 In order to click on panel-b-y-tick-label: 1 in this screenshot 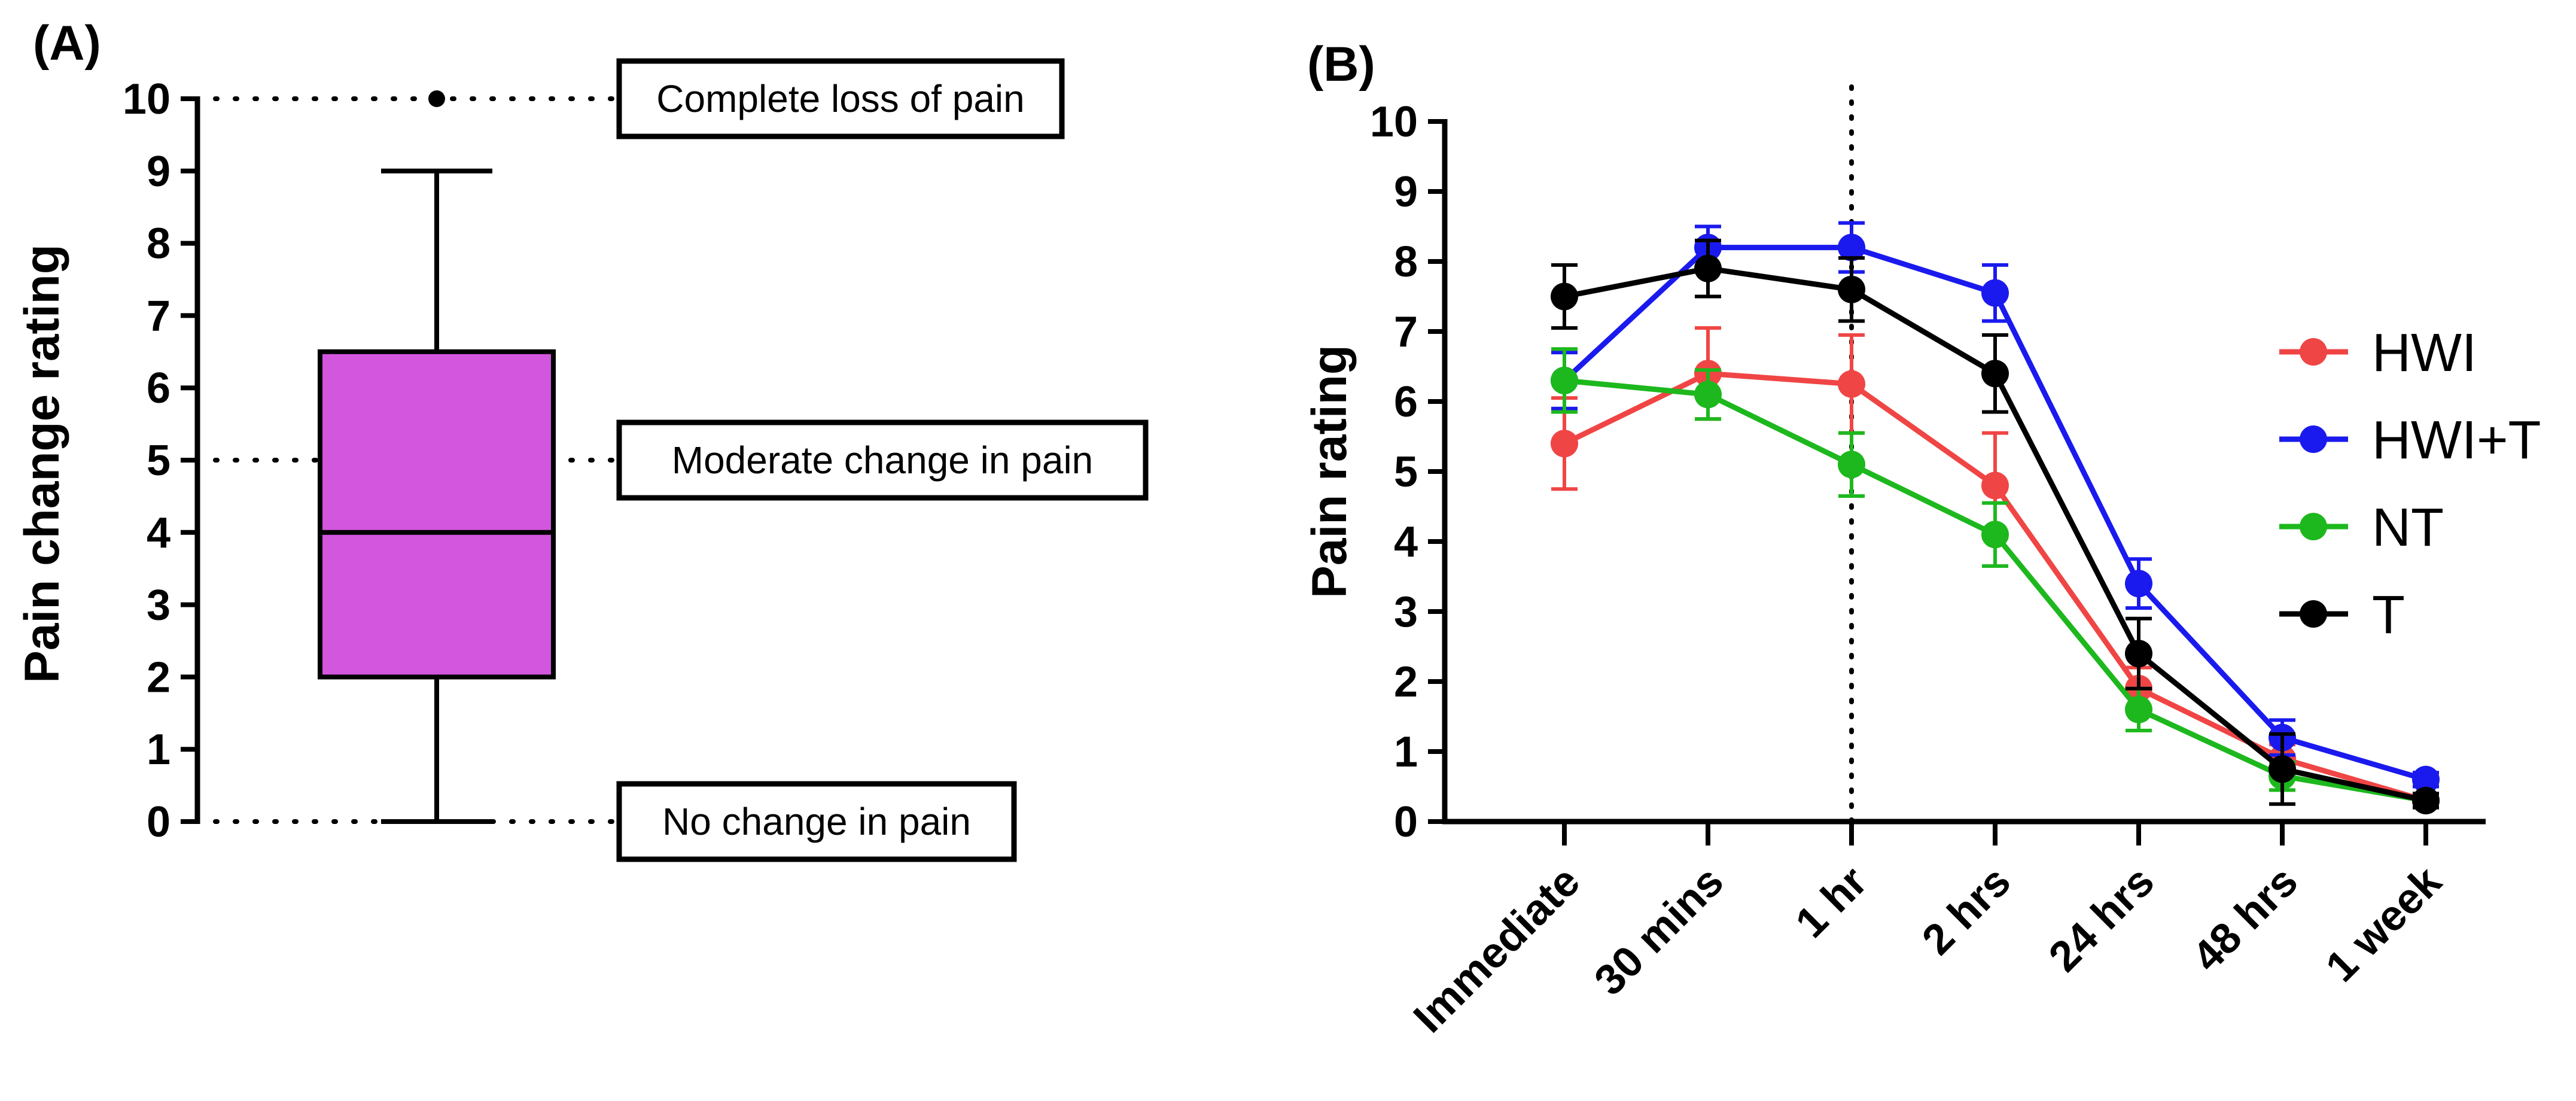, I will do `click(1406, 752)`.